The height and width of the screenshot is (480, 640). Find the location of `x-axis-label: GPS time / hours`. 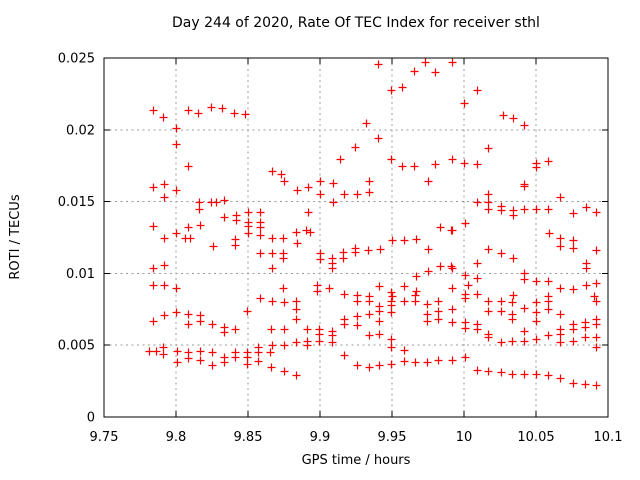

x-axis-label: GPS time / hours is located at coordinates (356, 460).